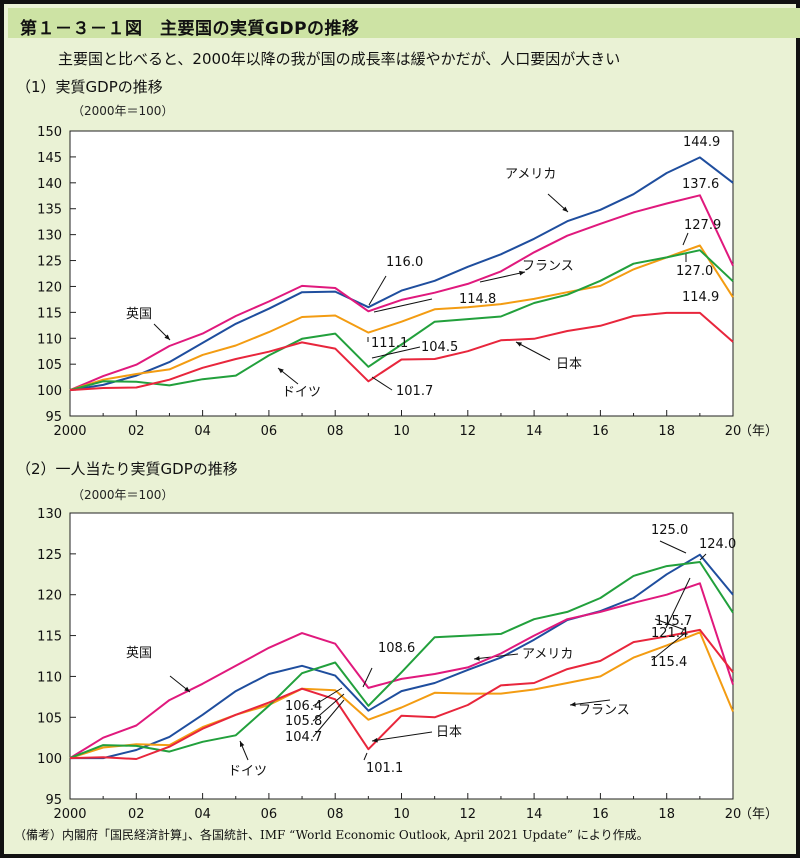 Image resolution: width=800 pixels, height=858 pixels. What do you see at coordinates (439, 347) in the screenshot?
I see `data-label: 104.5` at bounding box center [439, 347].